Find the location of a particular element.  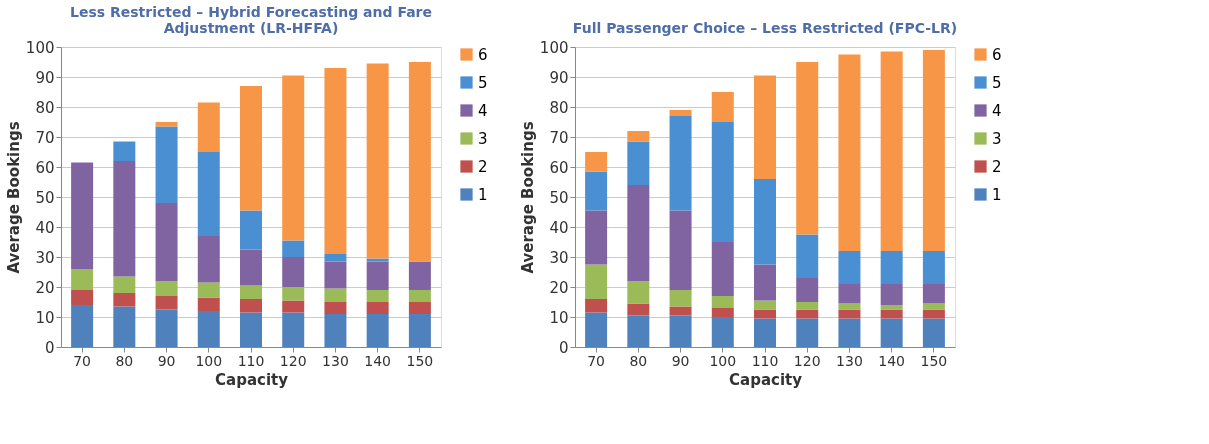

y-tick-label: 100 is located at coordinates (40, 47).